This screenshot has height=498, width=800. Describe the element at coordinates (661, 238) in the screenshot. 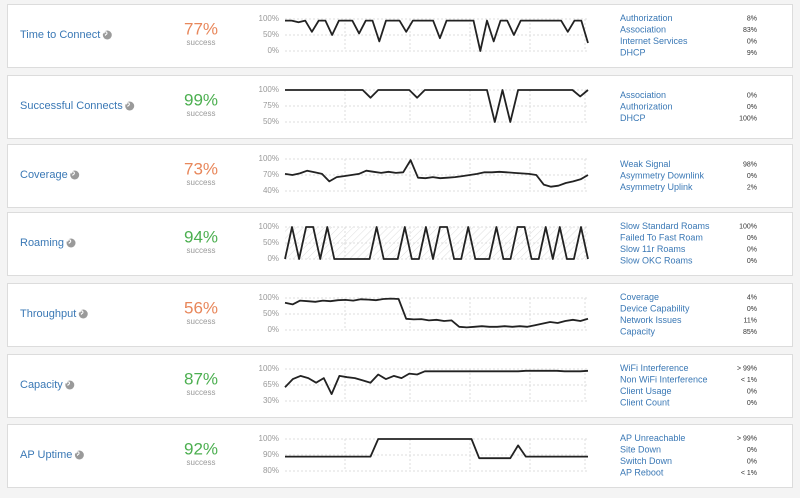

I see `reason-label: Failed To Fast Roam` at that location.